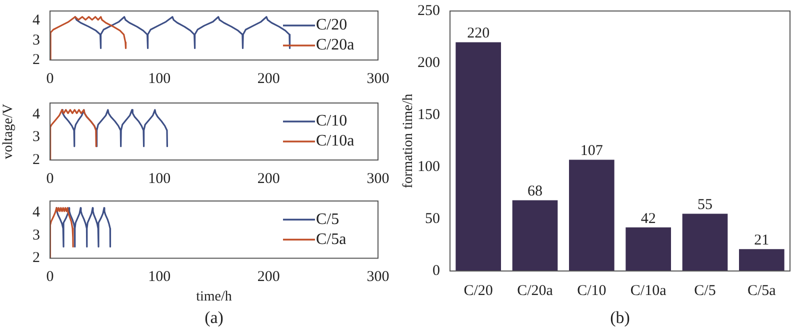 This screenshot has width=800, height=329. Describe the element at coordinates (648, 218) in the screenshot. I see `data-label: 42` at that location.